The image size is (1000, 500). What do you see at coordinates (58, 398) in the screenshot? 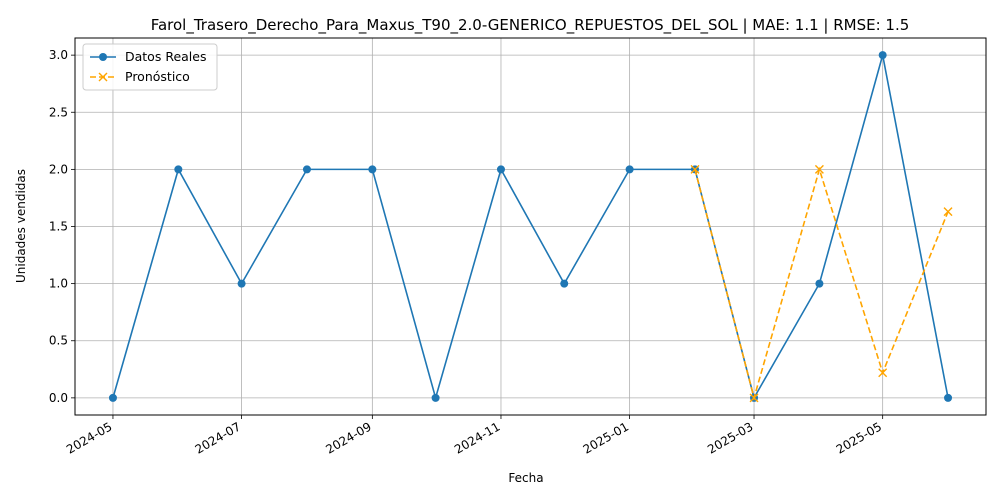
I see `y-tick-label: 0.0` at bounding box center [58, 398].